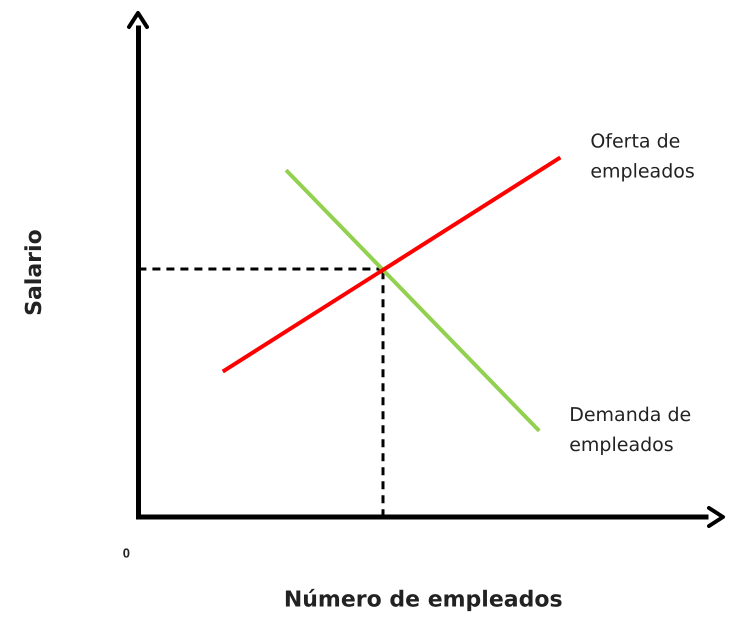 Image resolution: width=737 pixels, height=635 pixels. What do you see at coordinates (423, 600) in the screenshot?
I see `x-axis-title: Número de empleados` at bounding box center [423, 600].